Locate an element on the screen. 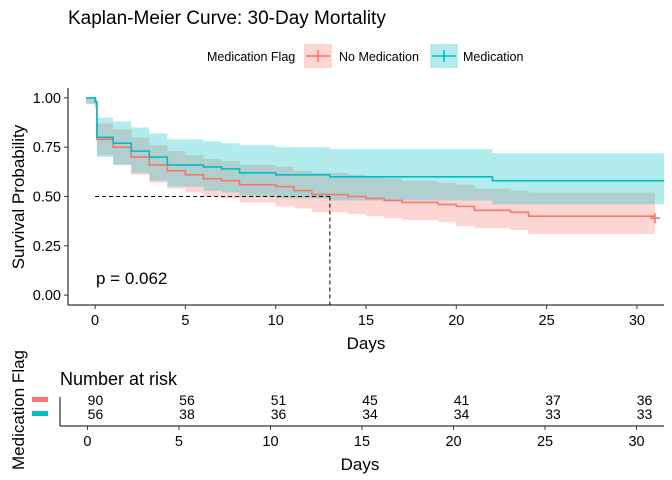  y-axis-title: Survival Probability is located at coordinates (18, 196).